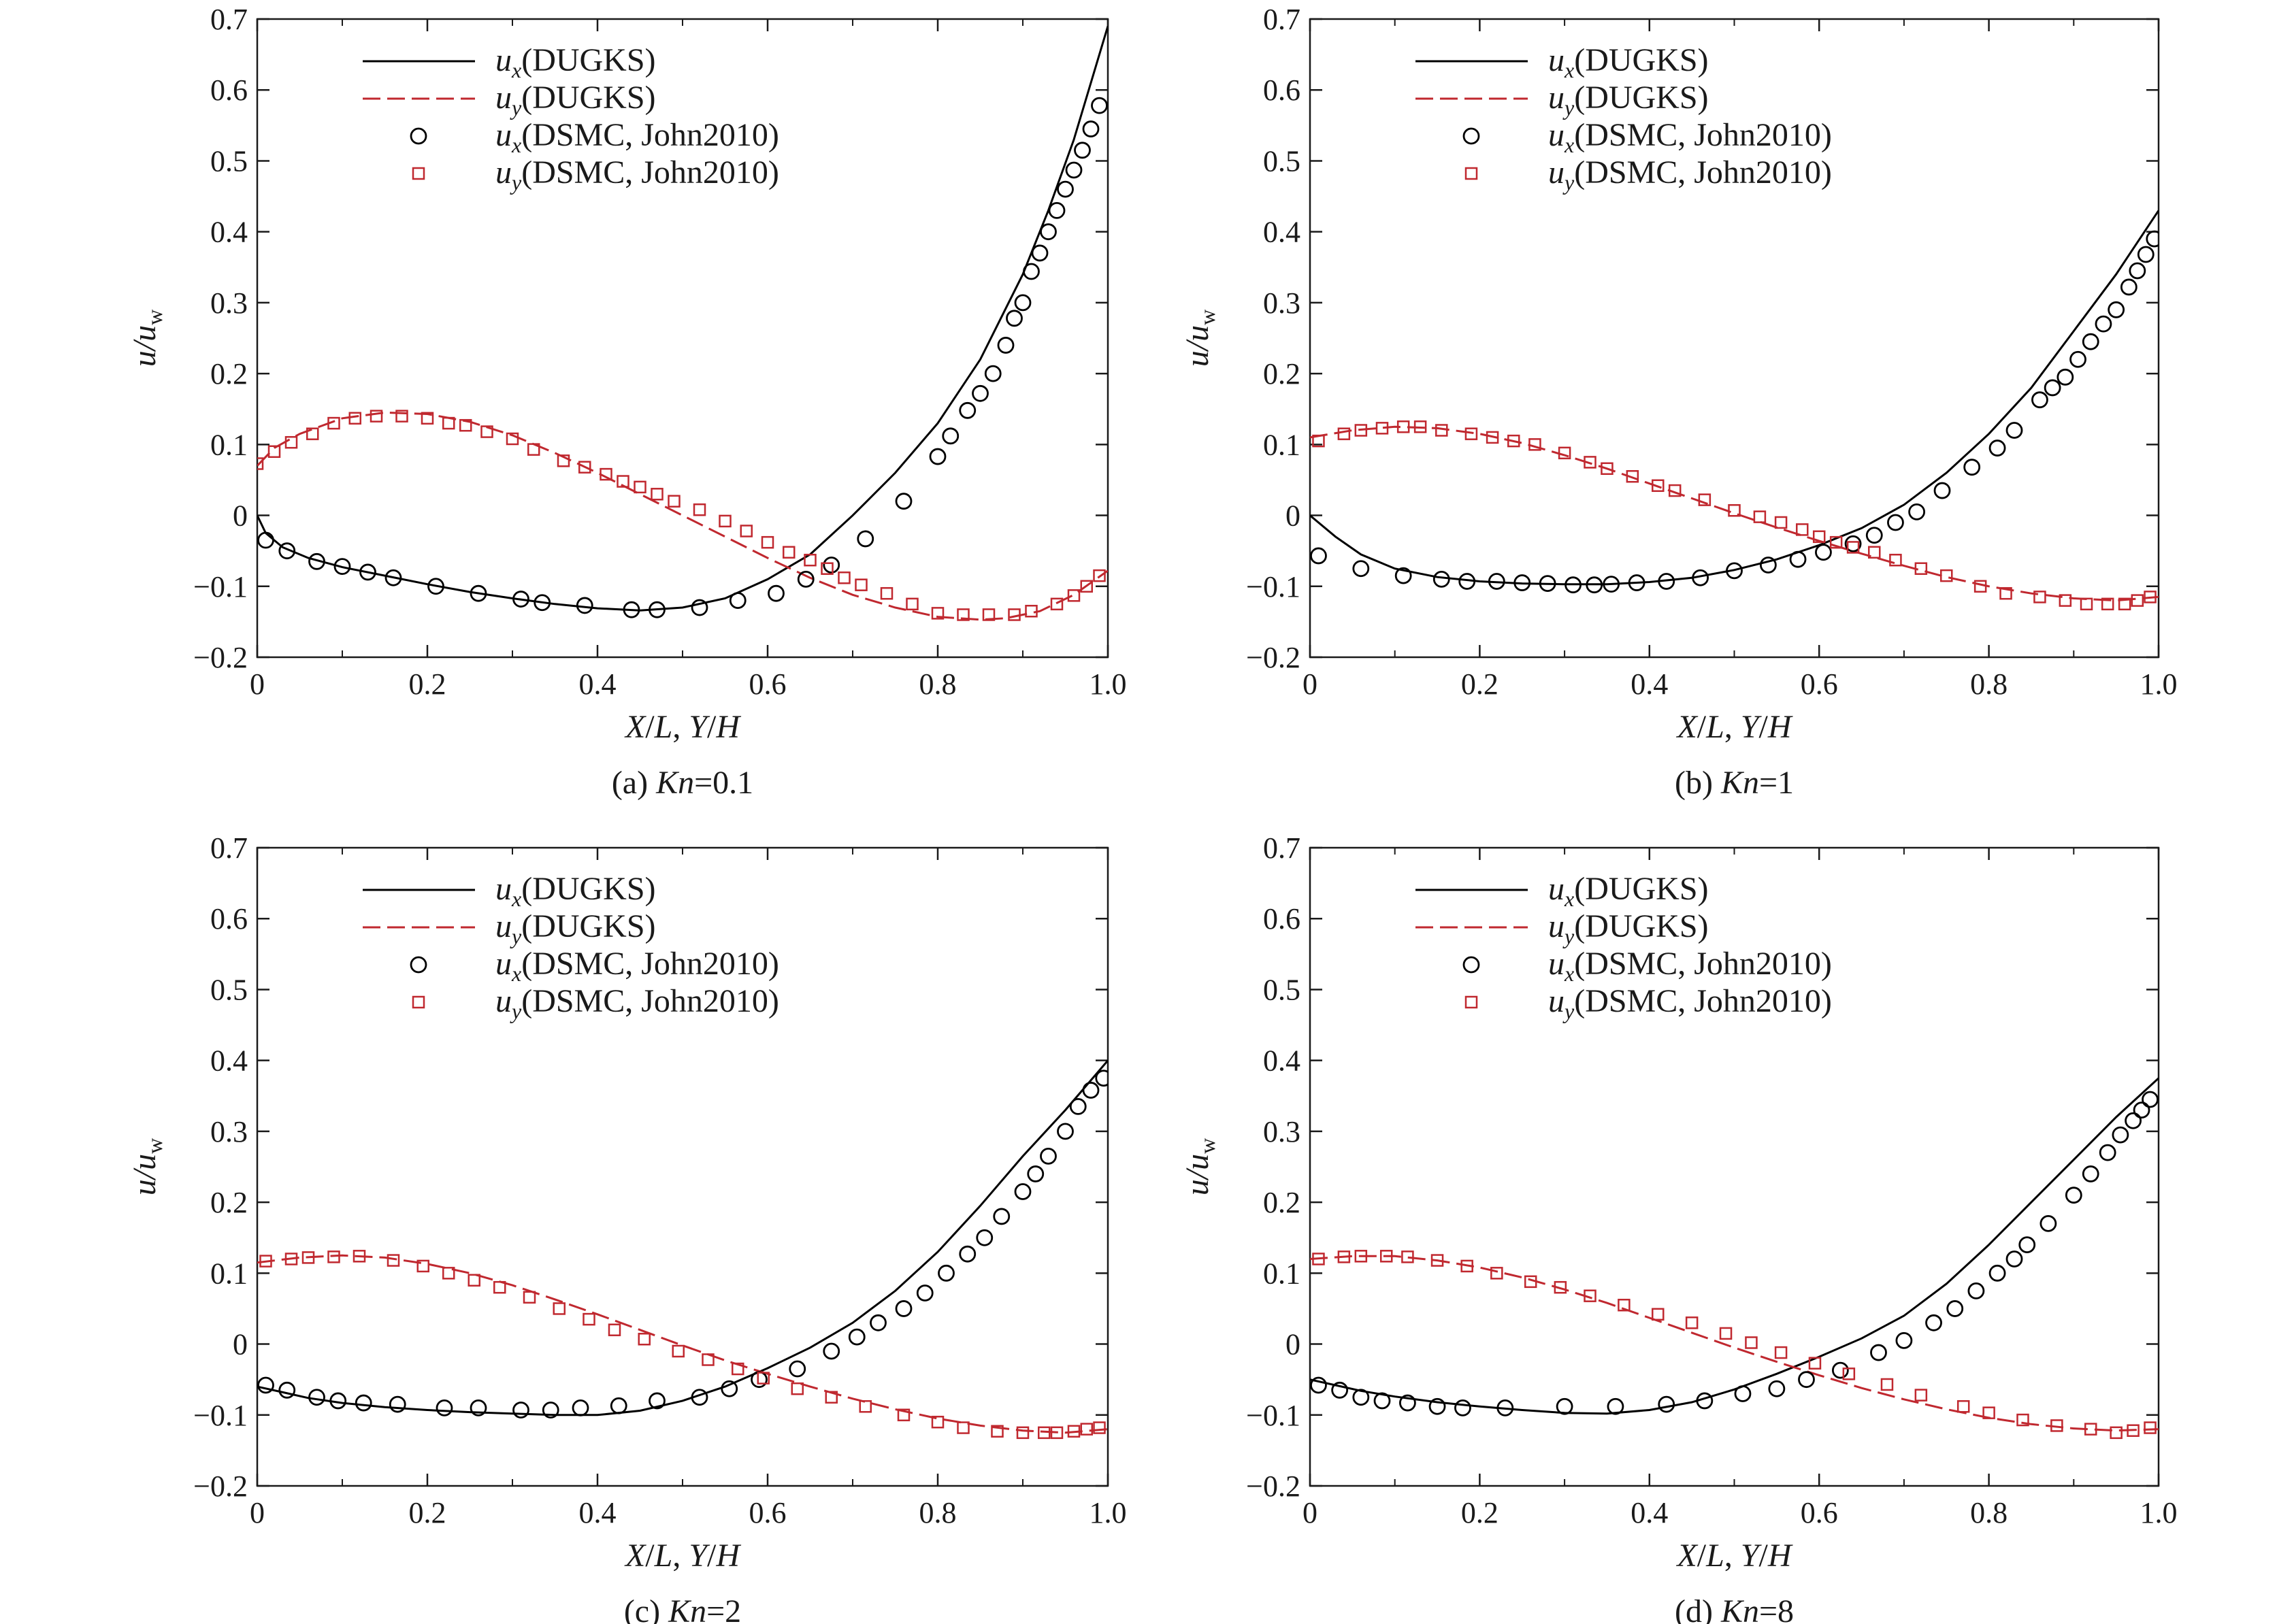 The width and height of the screenshot is (2277, 1624). Describe the element at coordinates (1479, 1512) in the screenshot. I see `x-tick-label: 0.2` at that location.